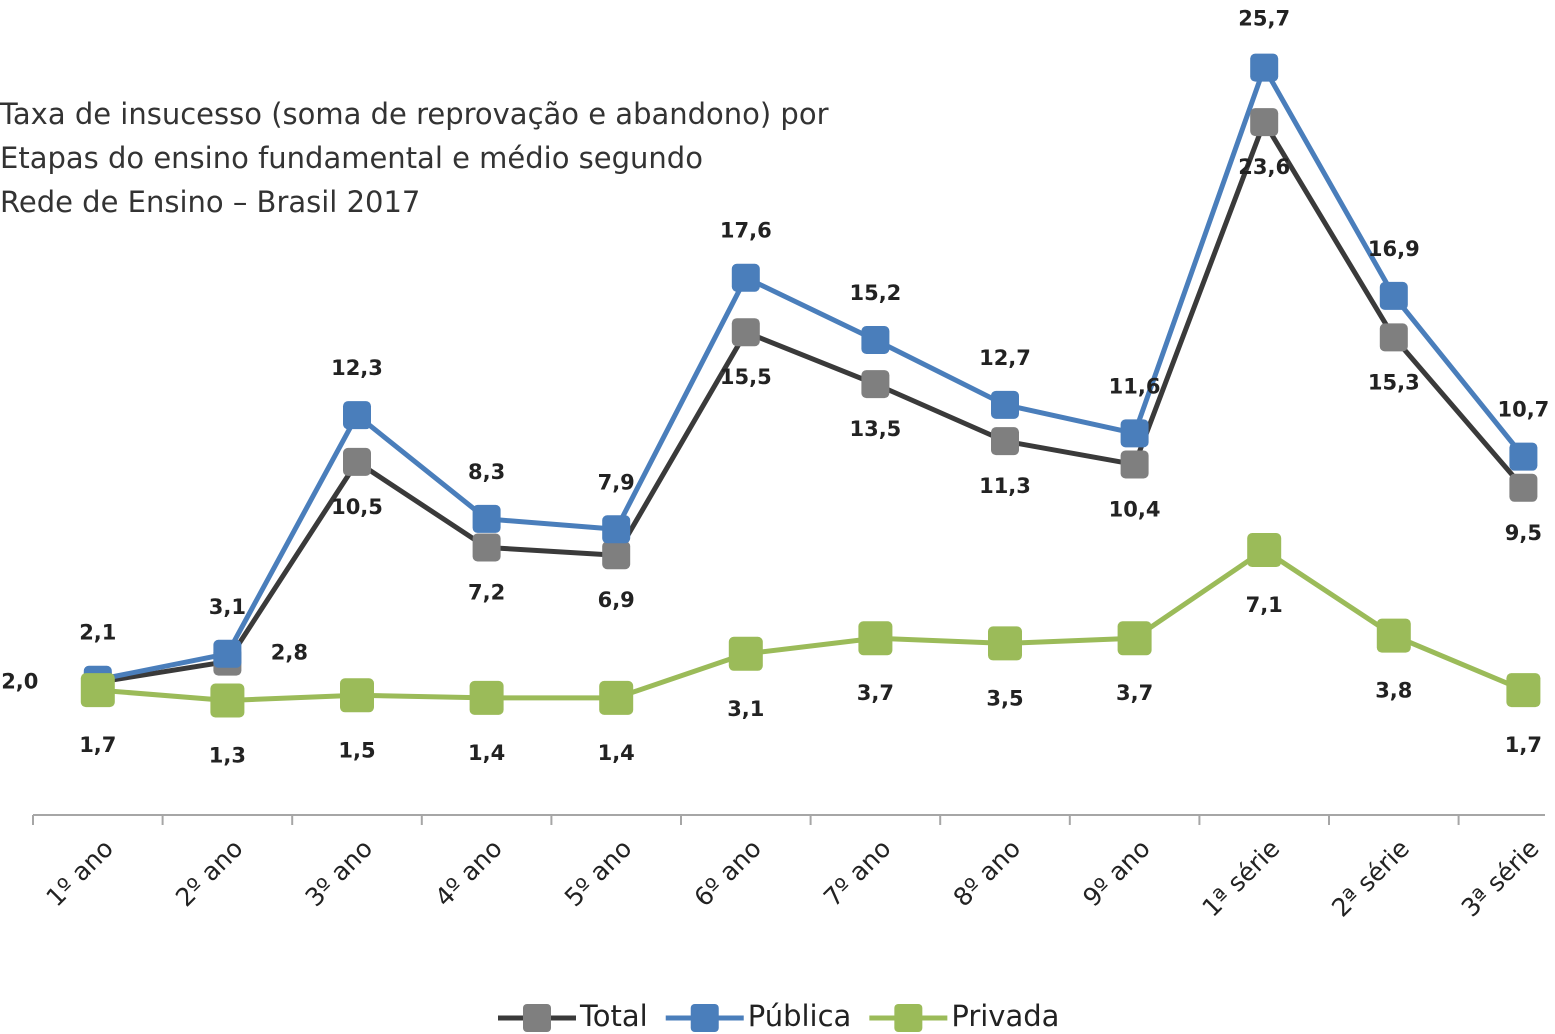 Image resolution: width=1555 pixels, height=1034 pixels. What do you see at coordinates (1370, 878) in the screenshot?
I see `x-tick-label: 2ª série` at bounding box center [1370, 878].